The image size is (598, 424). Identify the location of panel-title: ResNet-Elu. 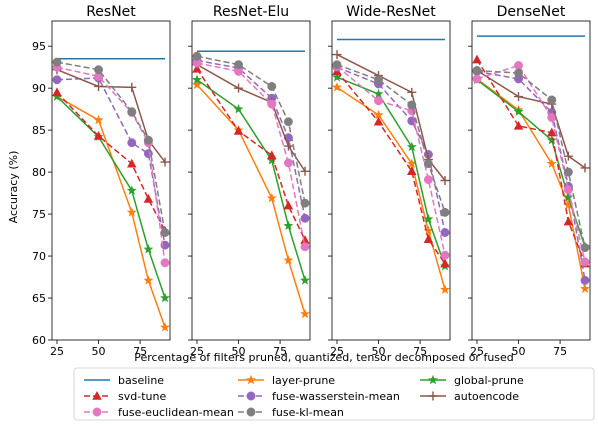
(251, 12).